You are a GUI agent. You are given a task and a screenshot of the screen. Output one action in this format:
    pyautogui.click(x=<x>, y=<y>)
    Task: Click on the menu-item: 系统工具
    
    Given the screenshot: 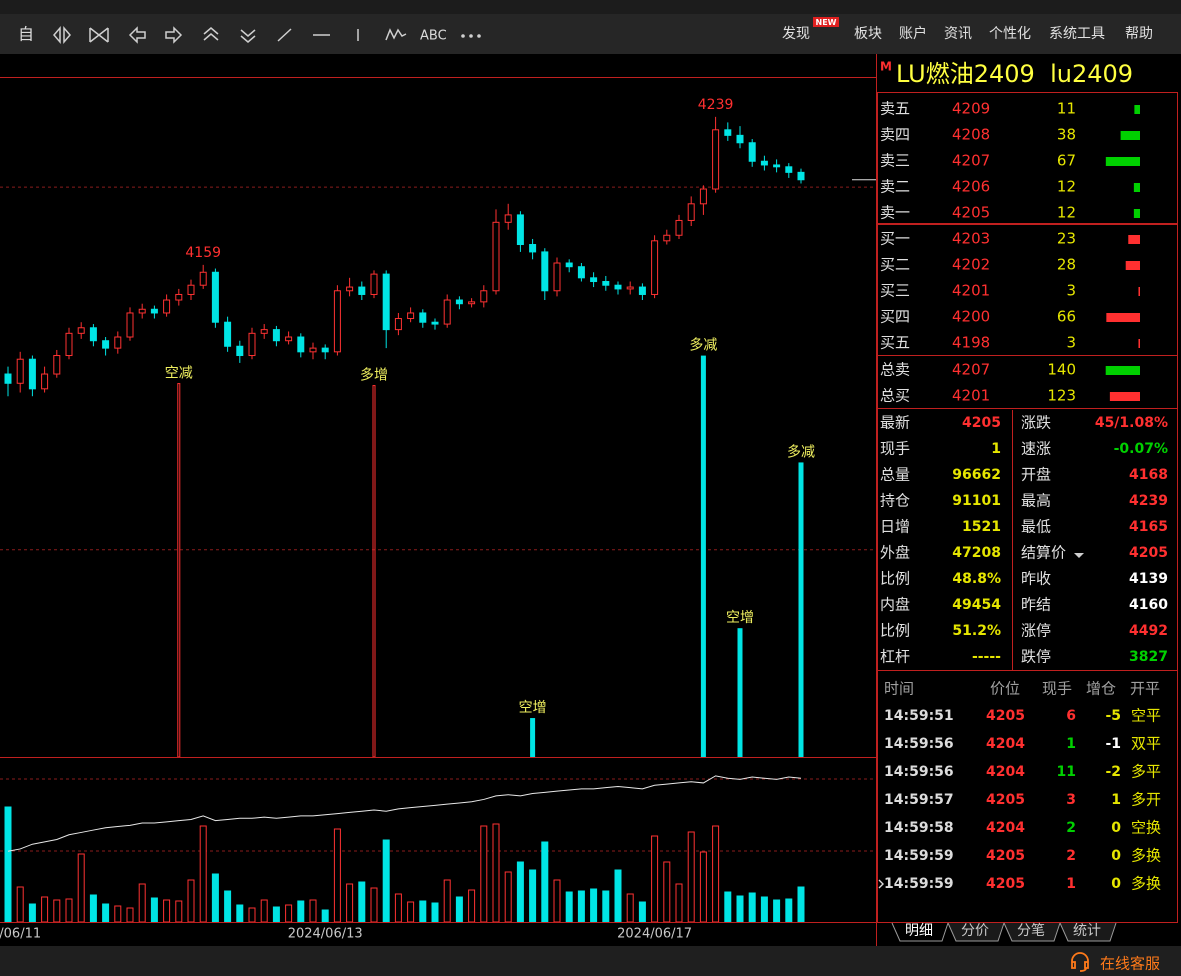 What is the action you would take?
    pyautogui.click(x=1077, y=34)
    